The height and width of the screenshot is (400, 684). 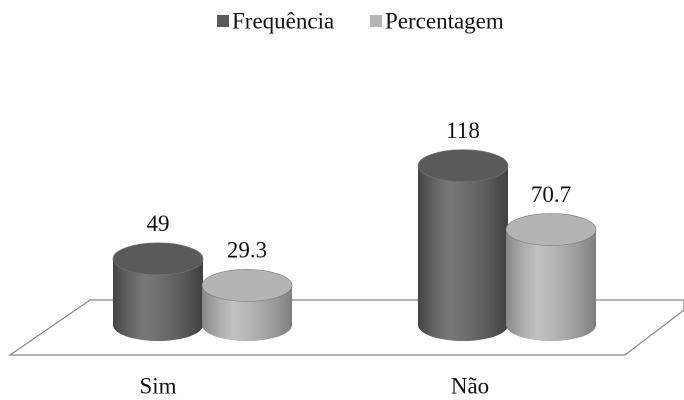 I want to click on legend-label: Percentagem, so click(x=444, y=20).